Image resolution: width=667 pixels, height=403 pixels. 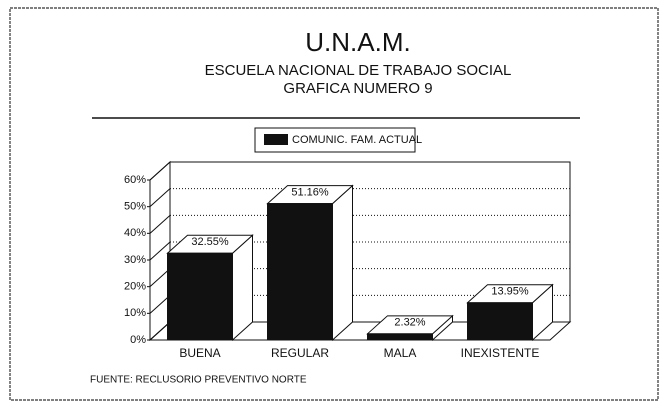 What do you see at coordinates (357, 88) in the screenshot?
I see `subtitle: GRAFICA NUMERO 9` at bounding box center [357, 88].